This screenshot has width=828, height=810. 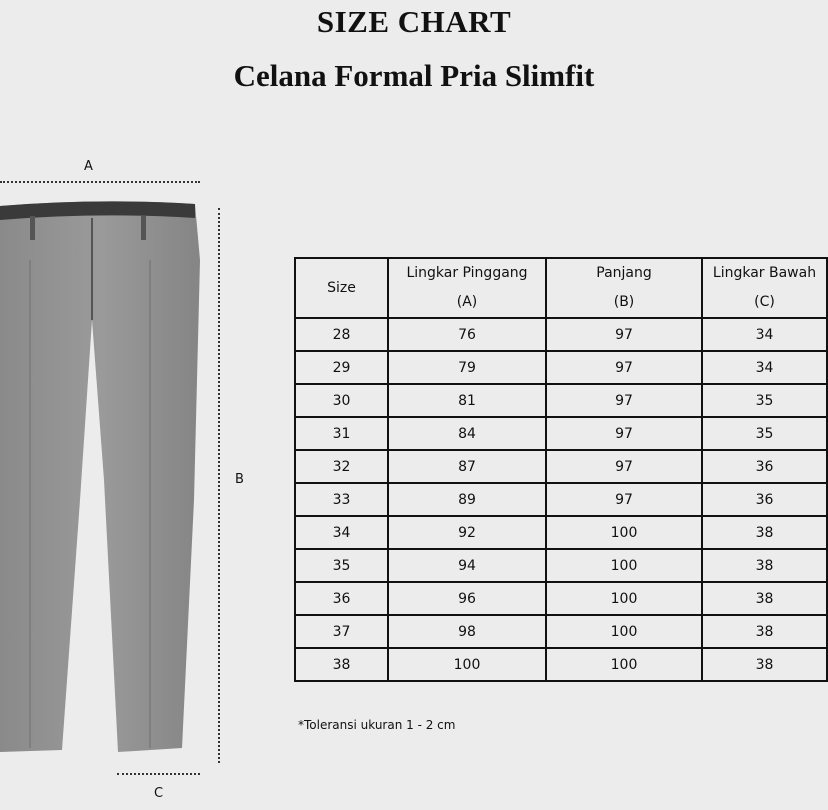 What do you see at coordinates (341, 499) in the screenshot?
I see `table-cell: 33` at bounding box center [341, 499].